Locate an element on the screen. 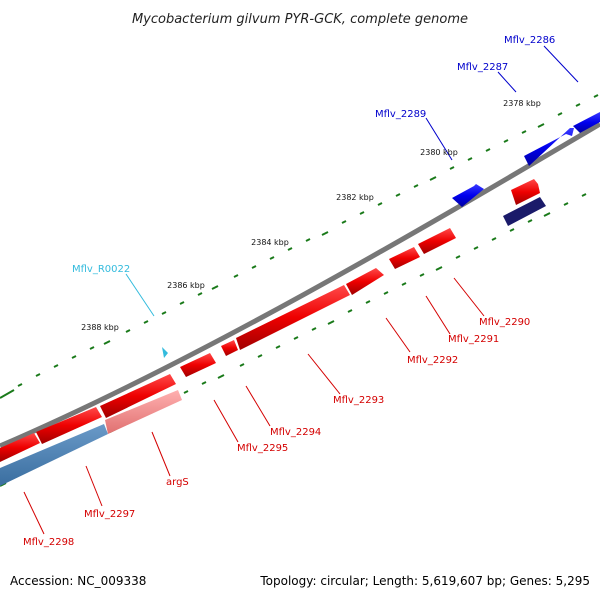 This screenshot has height=600, width=600. kbp-label-2378: 2378 kbp is located at coordinates (522, 103).